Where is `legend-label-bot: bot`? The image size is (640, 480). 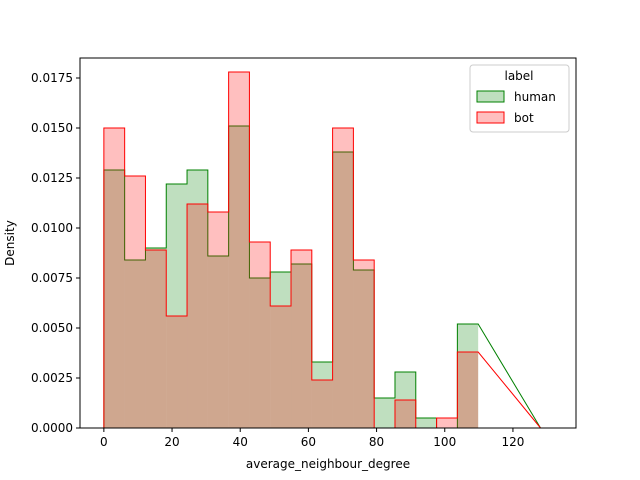
legend-label-bot: bot is located at coordinates (524, 118).